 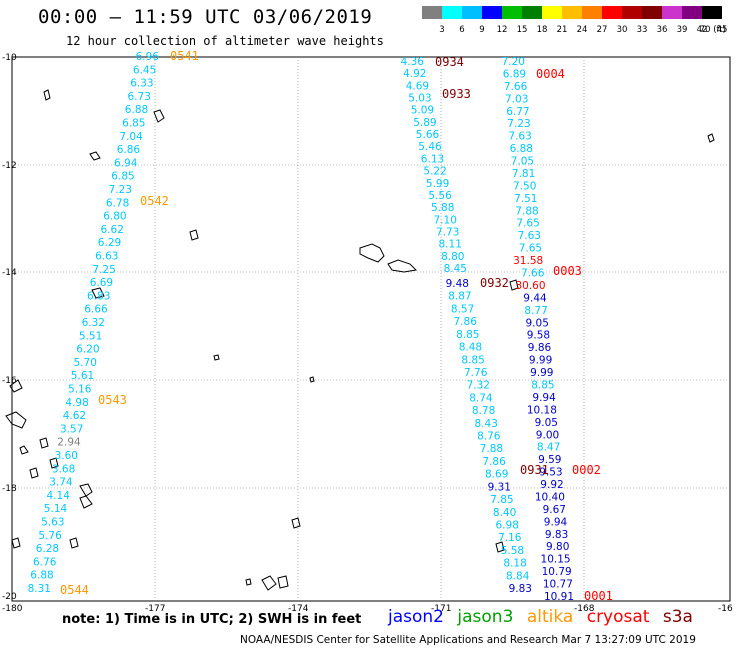 What do you see at coordinates (441, 30) in the screenshot?
I see `legend-label: 3` at bounding box center [441, 30].